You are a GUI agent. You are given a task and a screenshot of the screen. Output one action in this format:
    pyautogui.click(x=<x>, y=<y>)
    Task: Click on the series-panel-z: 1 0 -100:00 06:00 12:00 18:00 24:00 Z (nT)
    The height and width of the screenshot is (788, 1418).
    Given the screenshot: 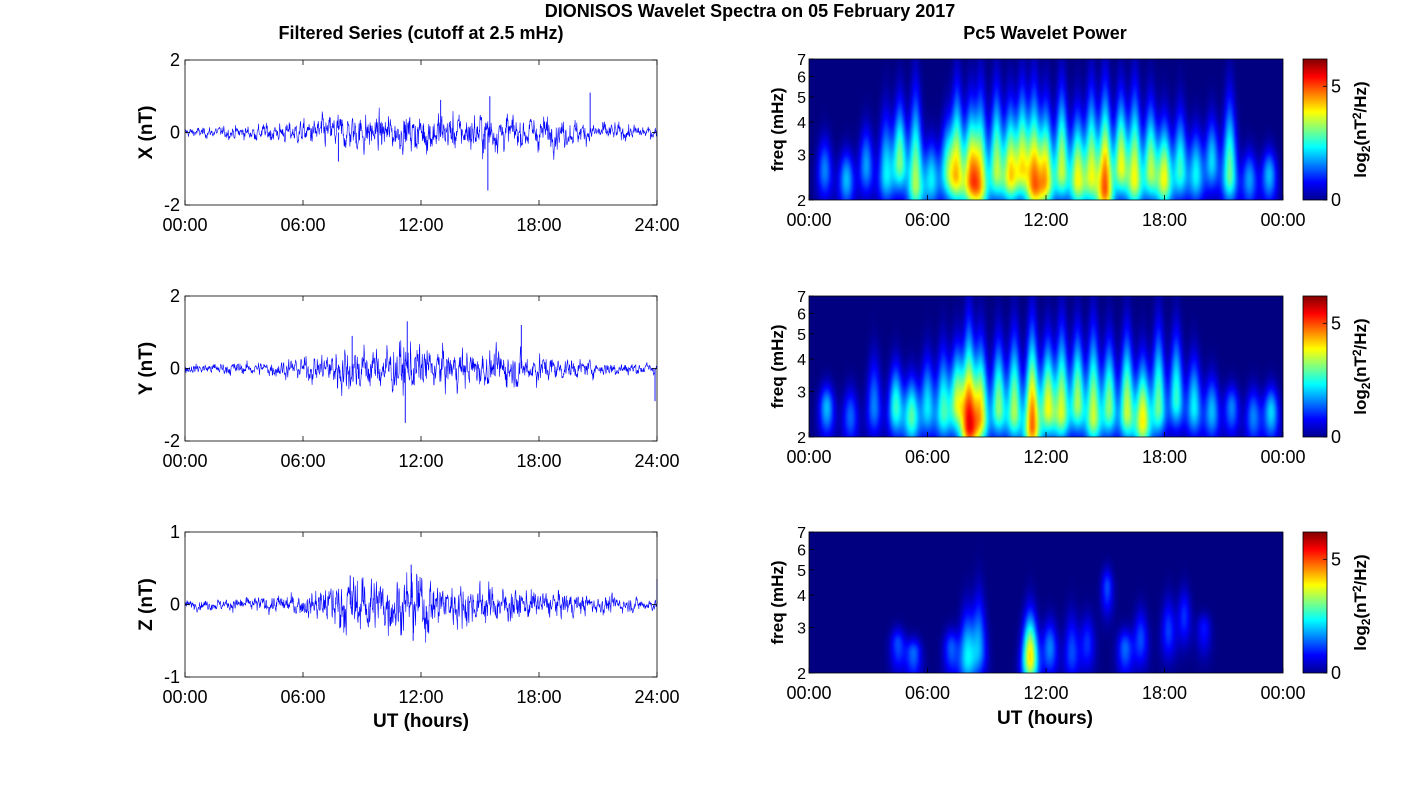 What is the action you would take?
    pyautogui.click(x=408, y=614)
    